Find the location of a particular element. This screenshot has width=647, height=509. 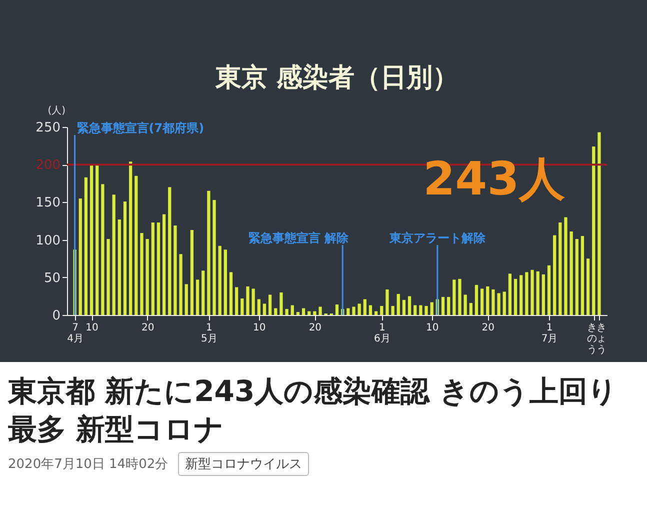

x-tick-label: 1 5月 is located at coordinates (209, 333).